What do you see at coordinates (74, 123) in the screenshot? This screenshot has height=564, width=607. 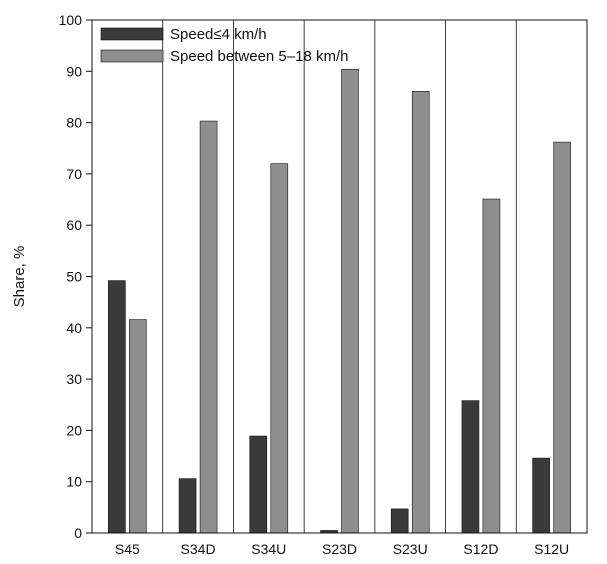 I see `y-tick-label: 80` at bounding box center [74, 123].